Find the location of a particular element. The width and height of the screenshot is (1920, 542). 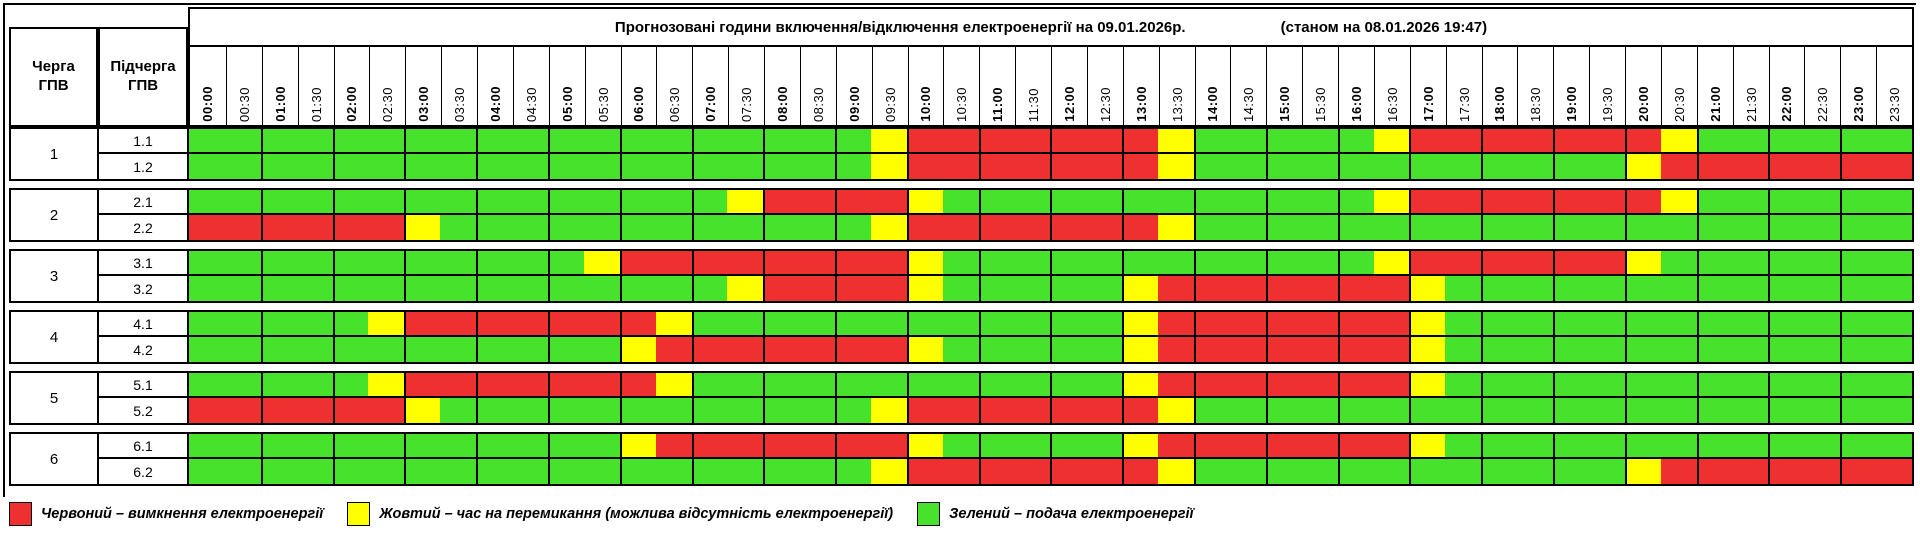

slot-1.2-06:00 is located at coordinates (637, 166).